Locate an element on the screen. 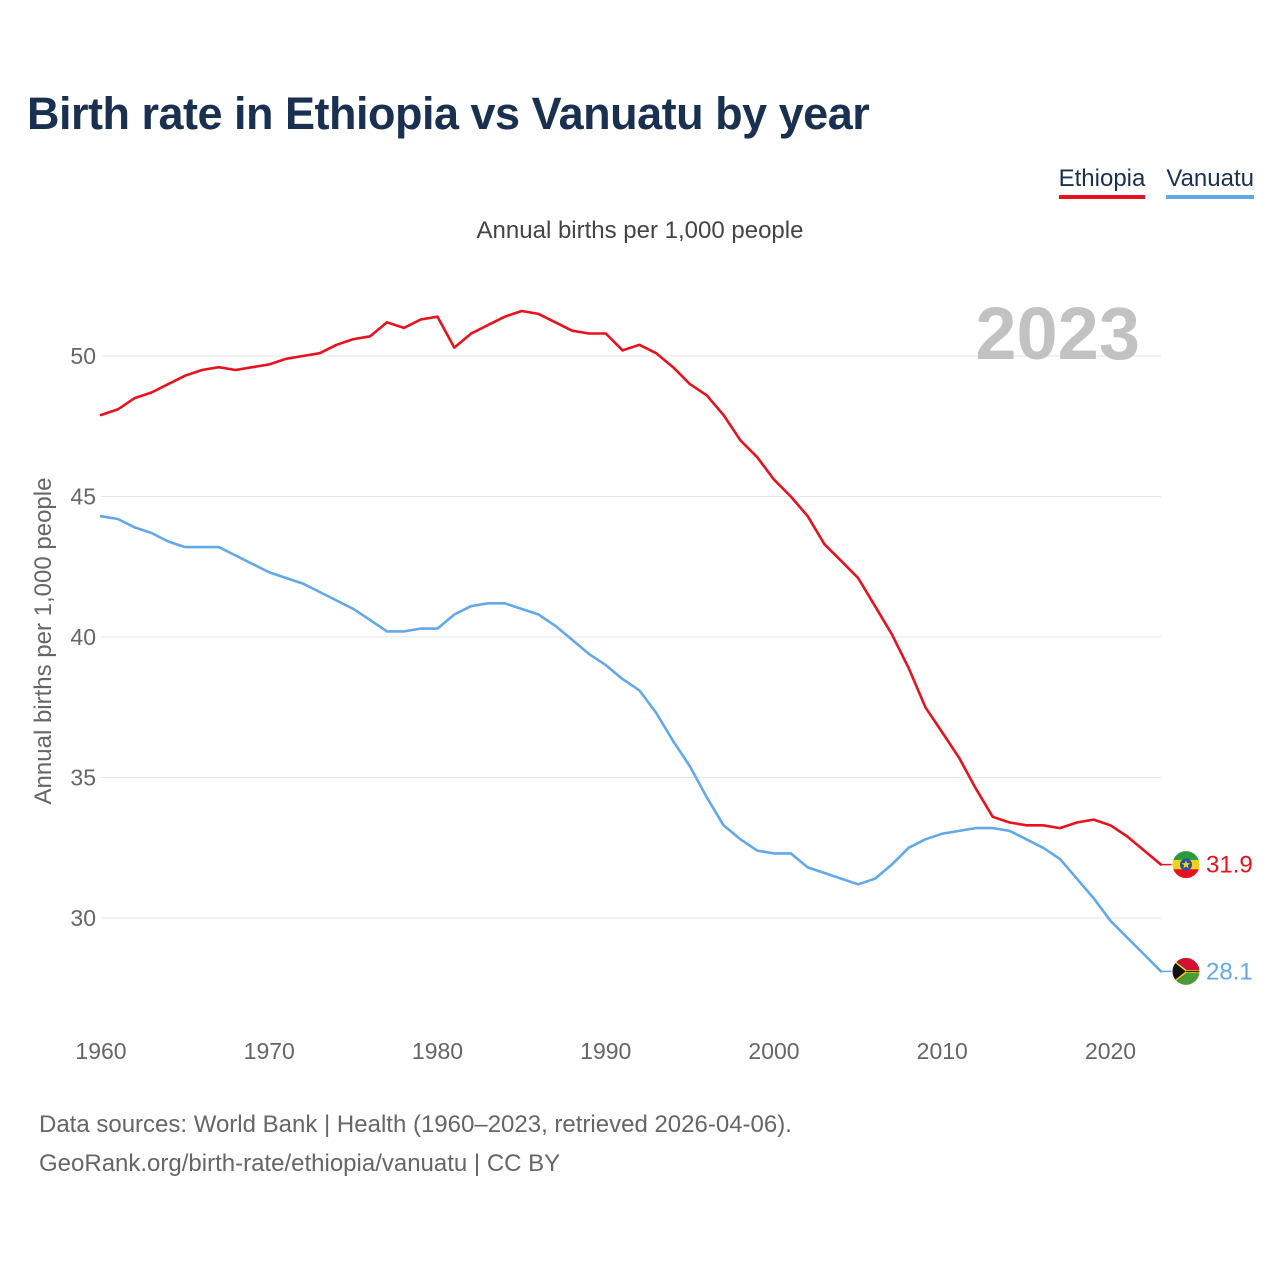 The image size is (1280, 1280). end-value-label-vanuatu: 28.1 is located at coordinates (1229, 971).